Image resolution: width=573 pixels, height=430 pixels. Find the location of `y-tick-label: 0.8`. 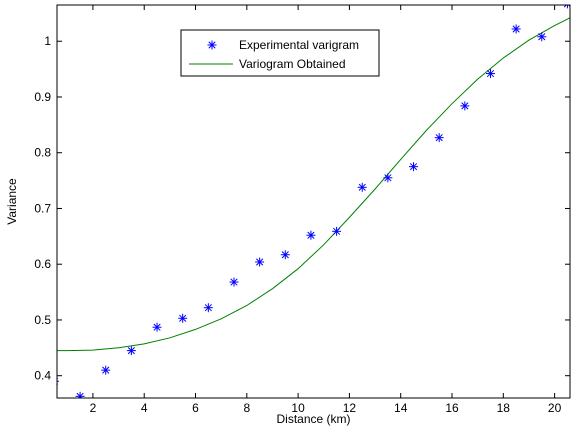

y-tick-label: 0.8 is located at coordinates (42, 153).